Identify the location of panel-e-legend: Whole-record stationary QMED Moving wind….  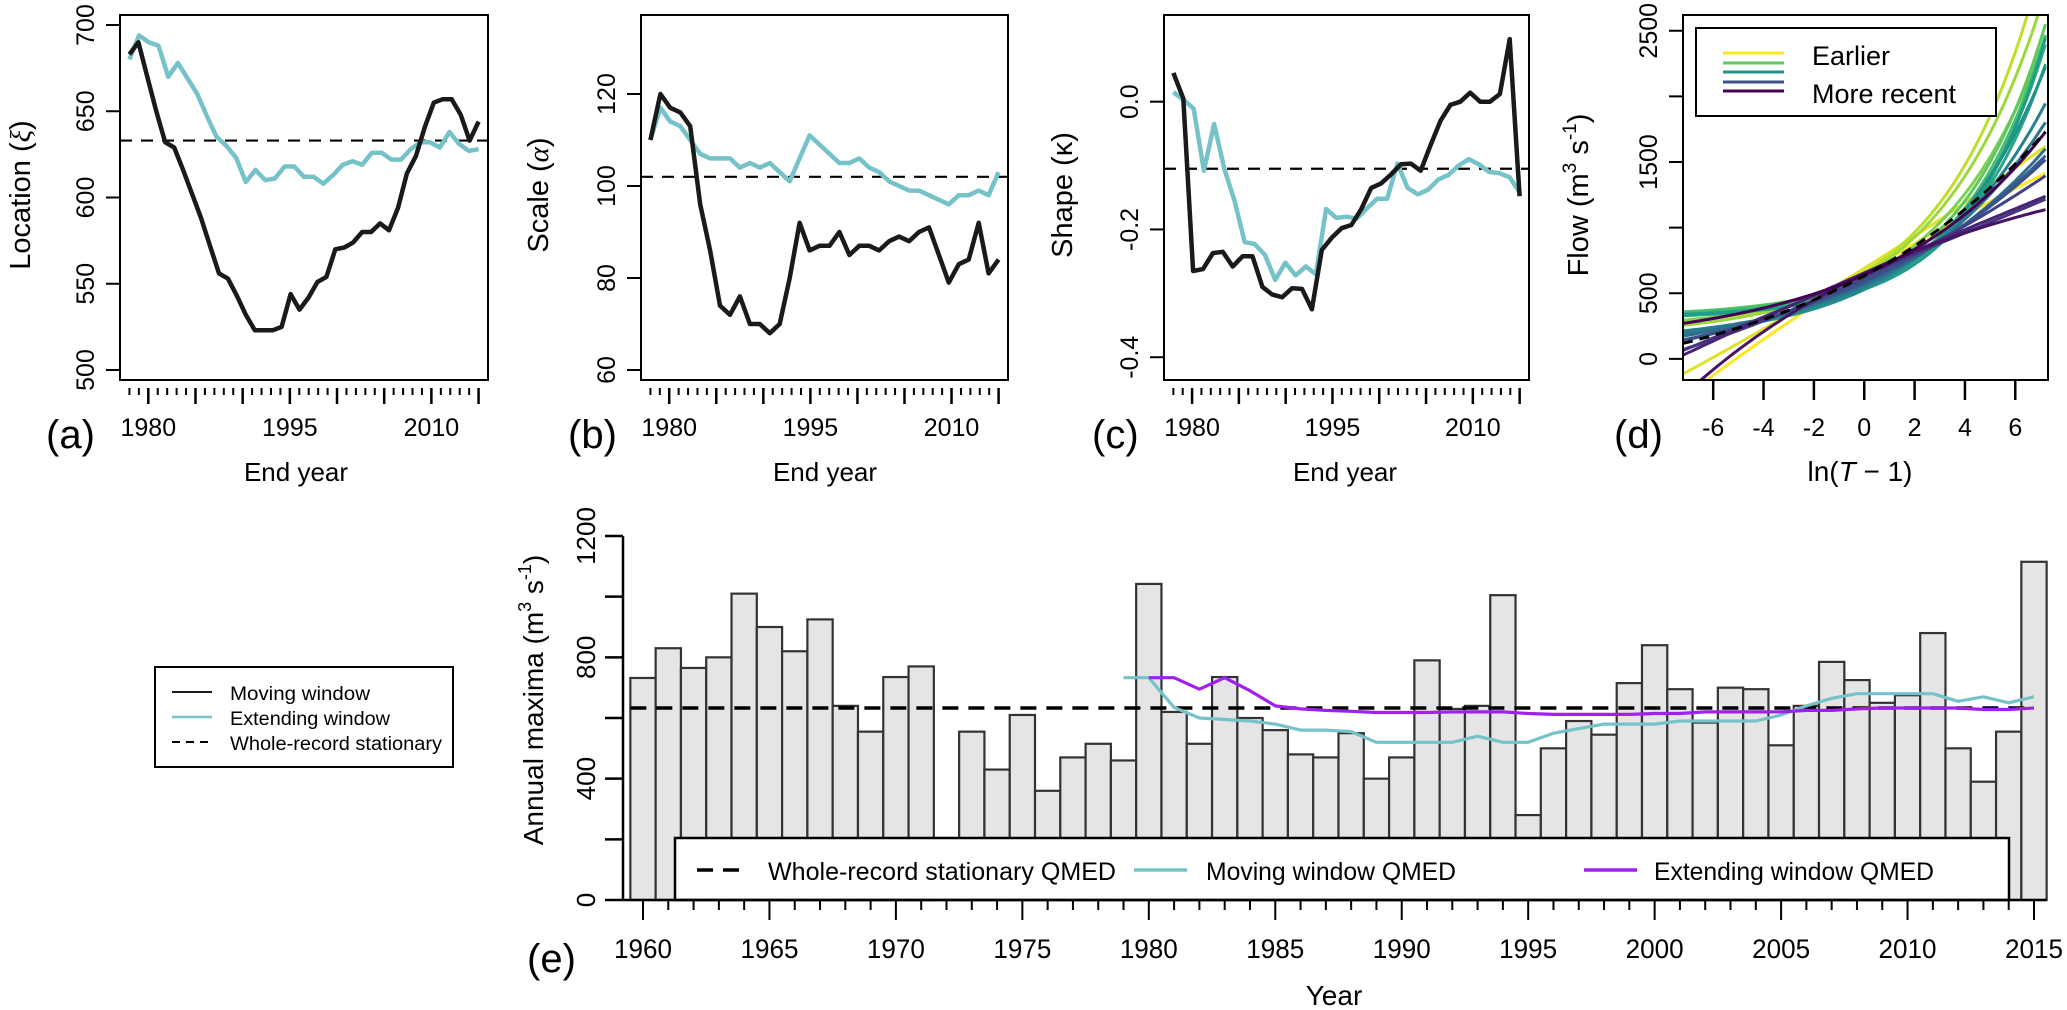
(1342, 869).